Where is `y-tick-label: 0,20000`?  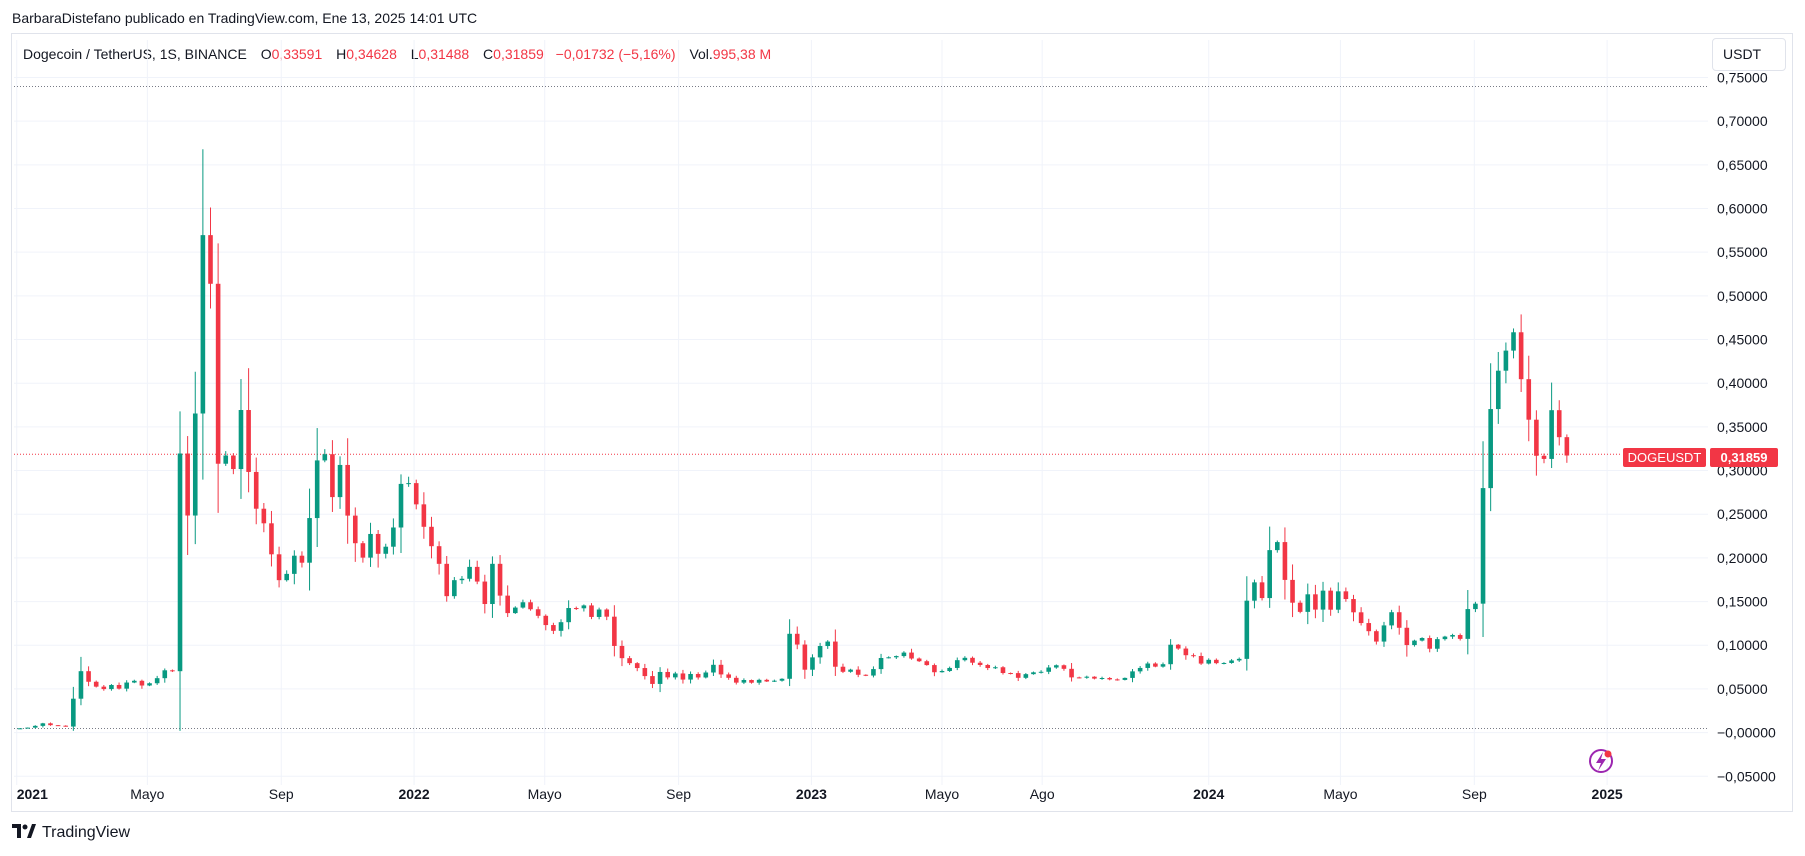
y-tick-label: 0,20000 is located at coordinates (1742, 558).